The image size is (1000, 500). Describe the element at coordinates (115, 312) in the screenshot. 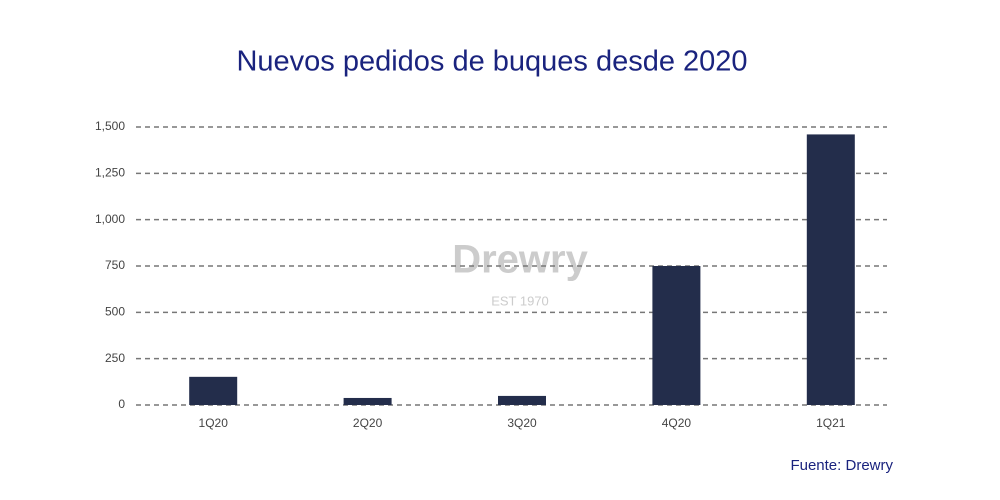

I see `y-tick-label: 500` at that location.